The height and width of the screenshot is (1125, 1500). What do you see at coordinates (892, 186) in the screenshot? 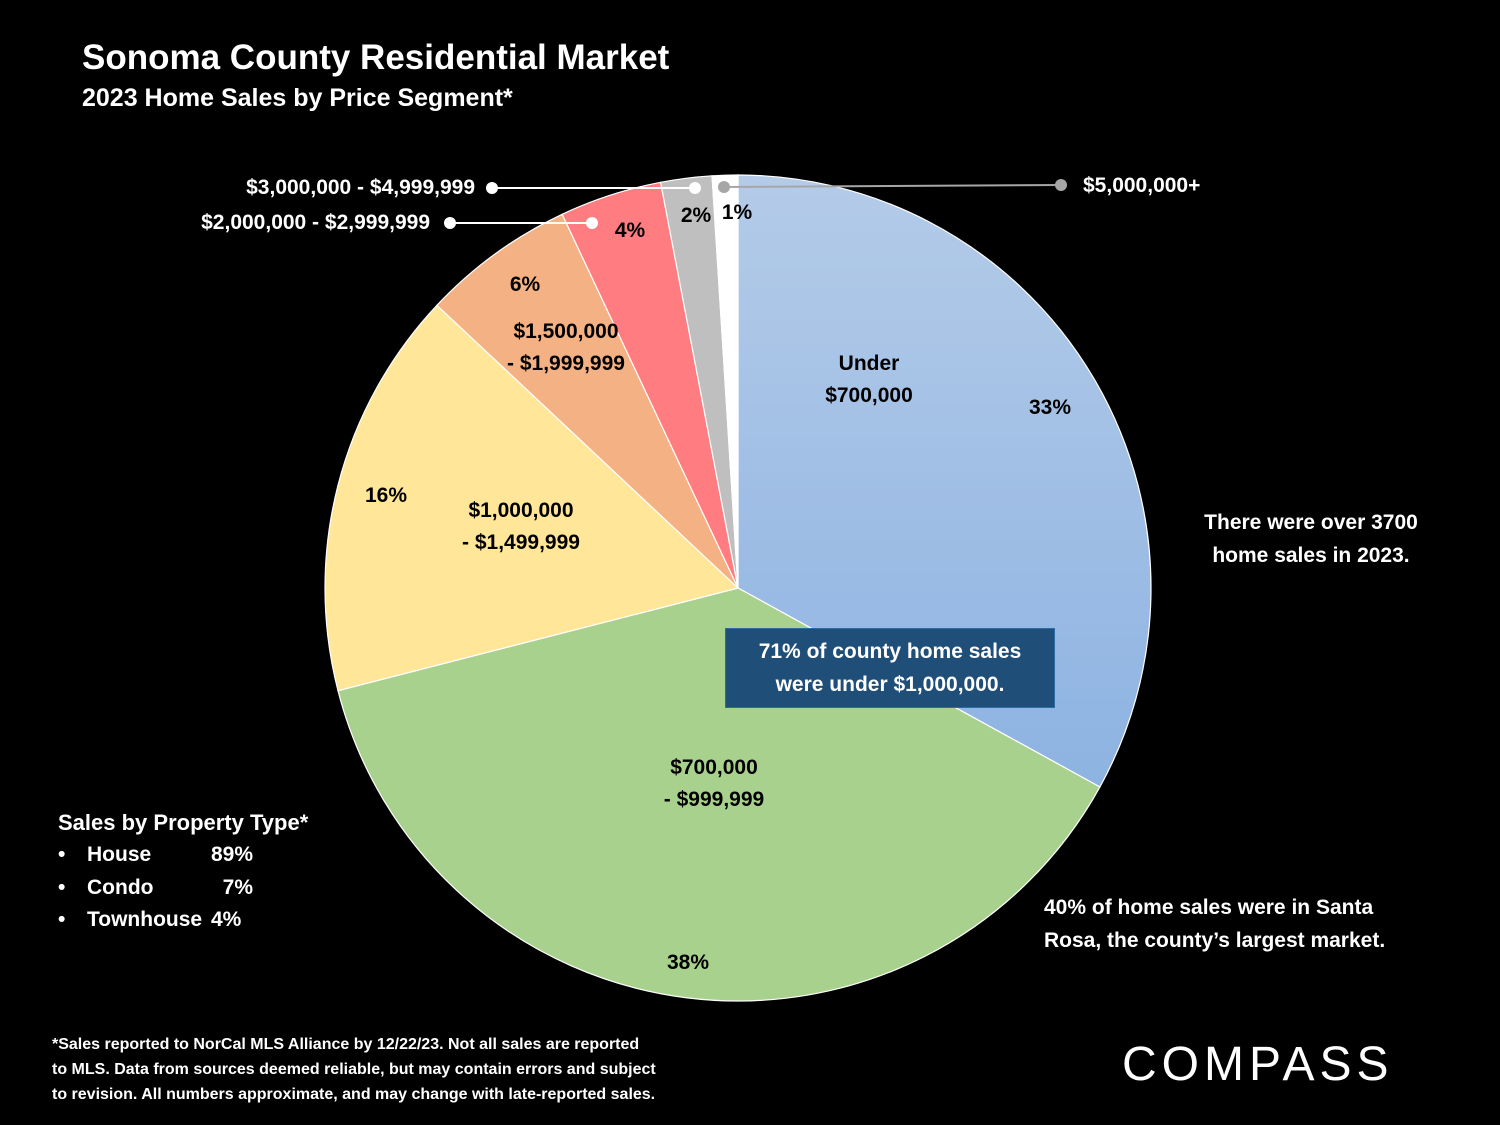
I see `leader-line-5m-plus` at bounding box center [892, 186].